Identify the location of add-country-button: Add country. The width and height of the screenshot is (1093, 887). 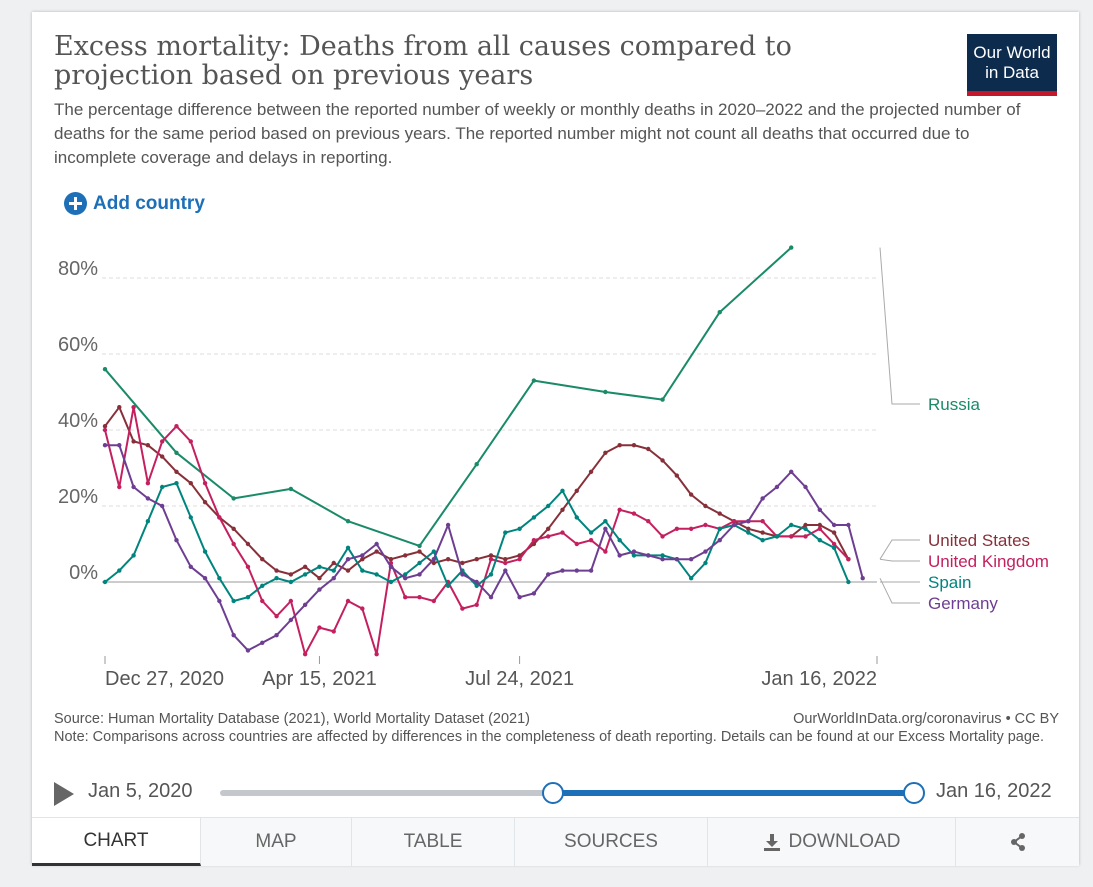
(134, 203).